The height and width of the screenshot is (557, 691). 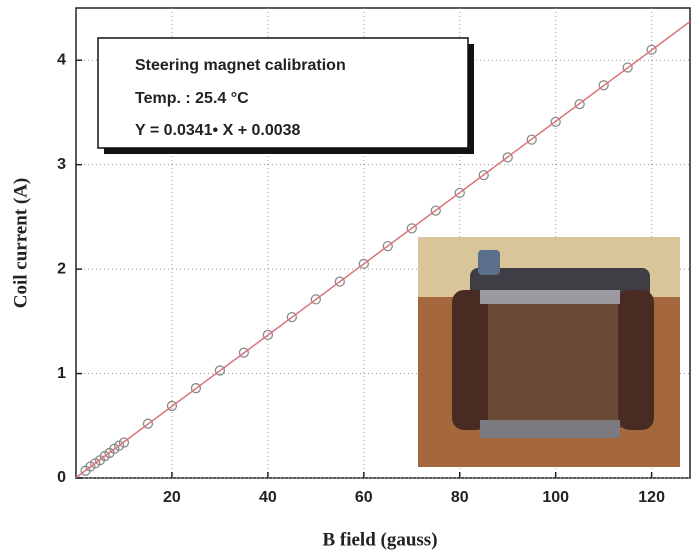 What do you see at coordinates (268, 497) in the screenshot?
I see `x-tick-label: 40` at bounding box center [268, 497].